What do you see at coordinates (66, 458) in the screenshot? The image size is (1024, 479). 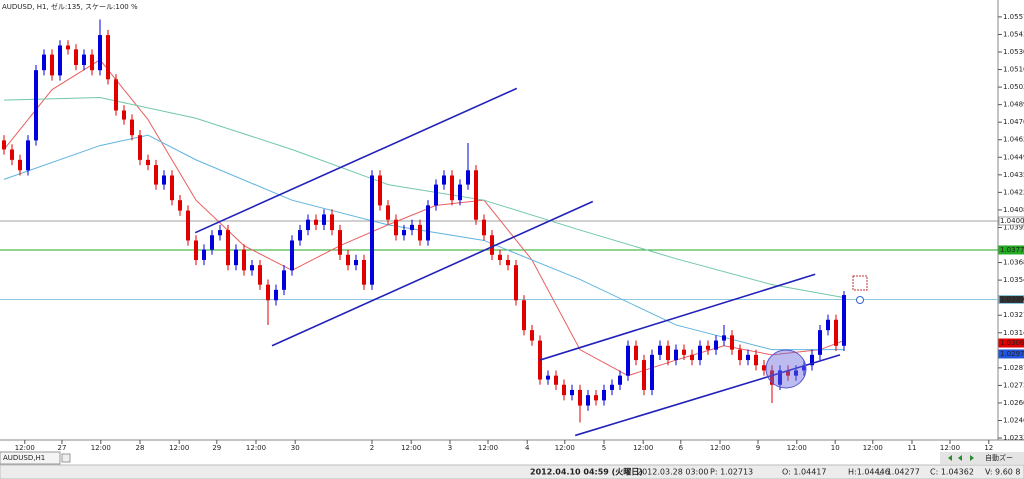 I see `tab-button` at bounding box center [66, 458].